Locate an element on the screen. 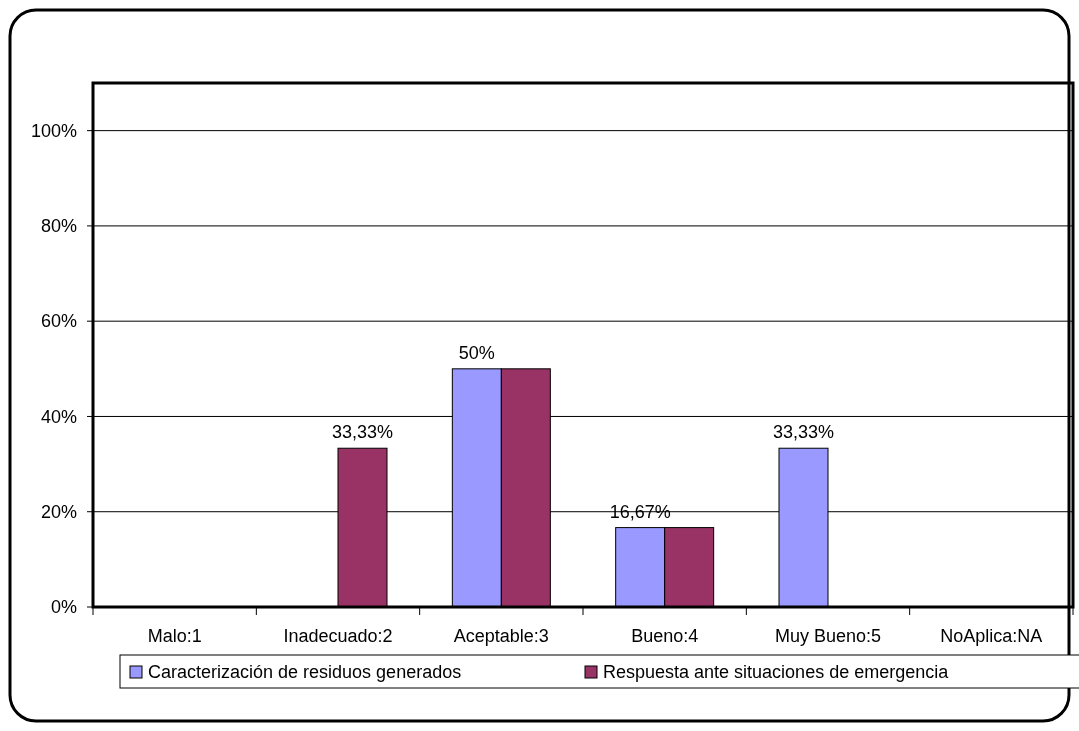  legend-label: Respuesta ante situaciones de emergencia is located at coordinates (776, 672).